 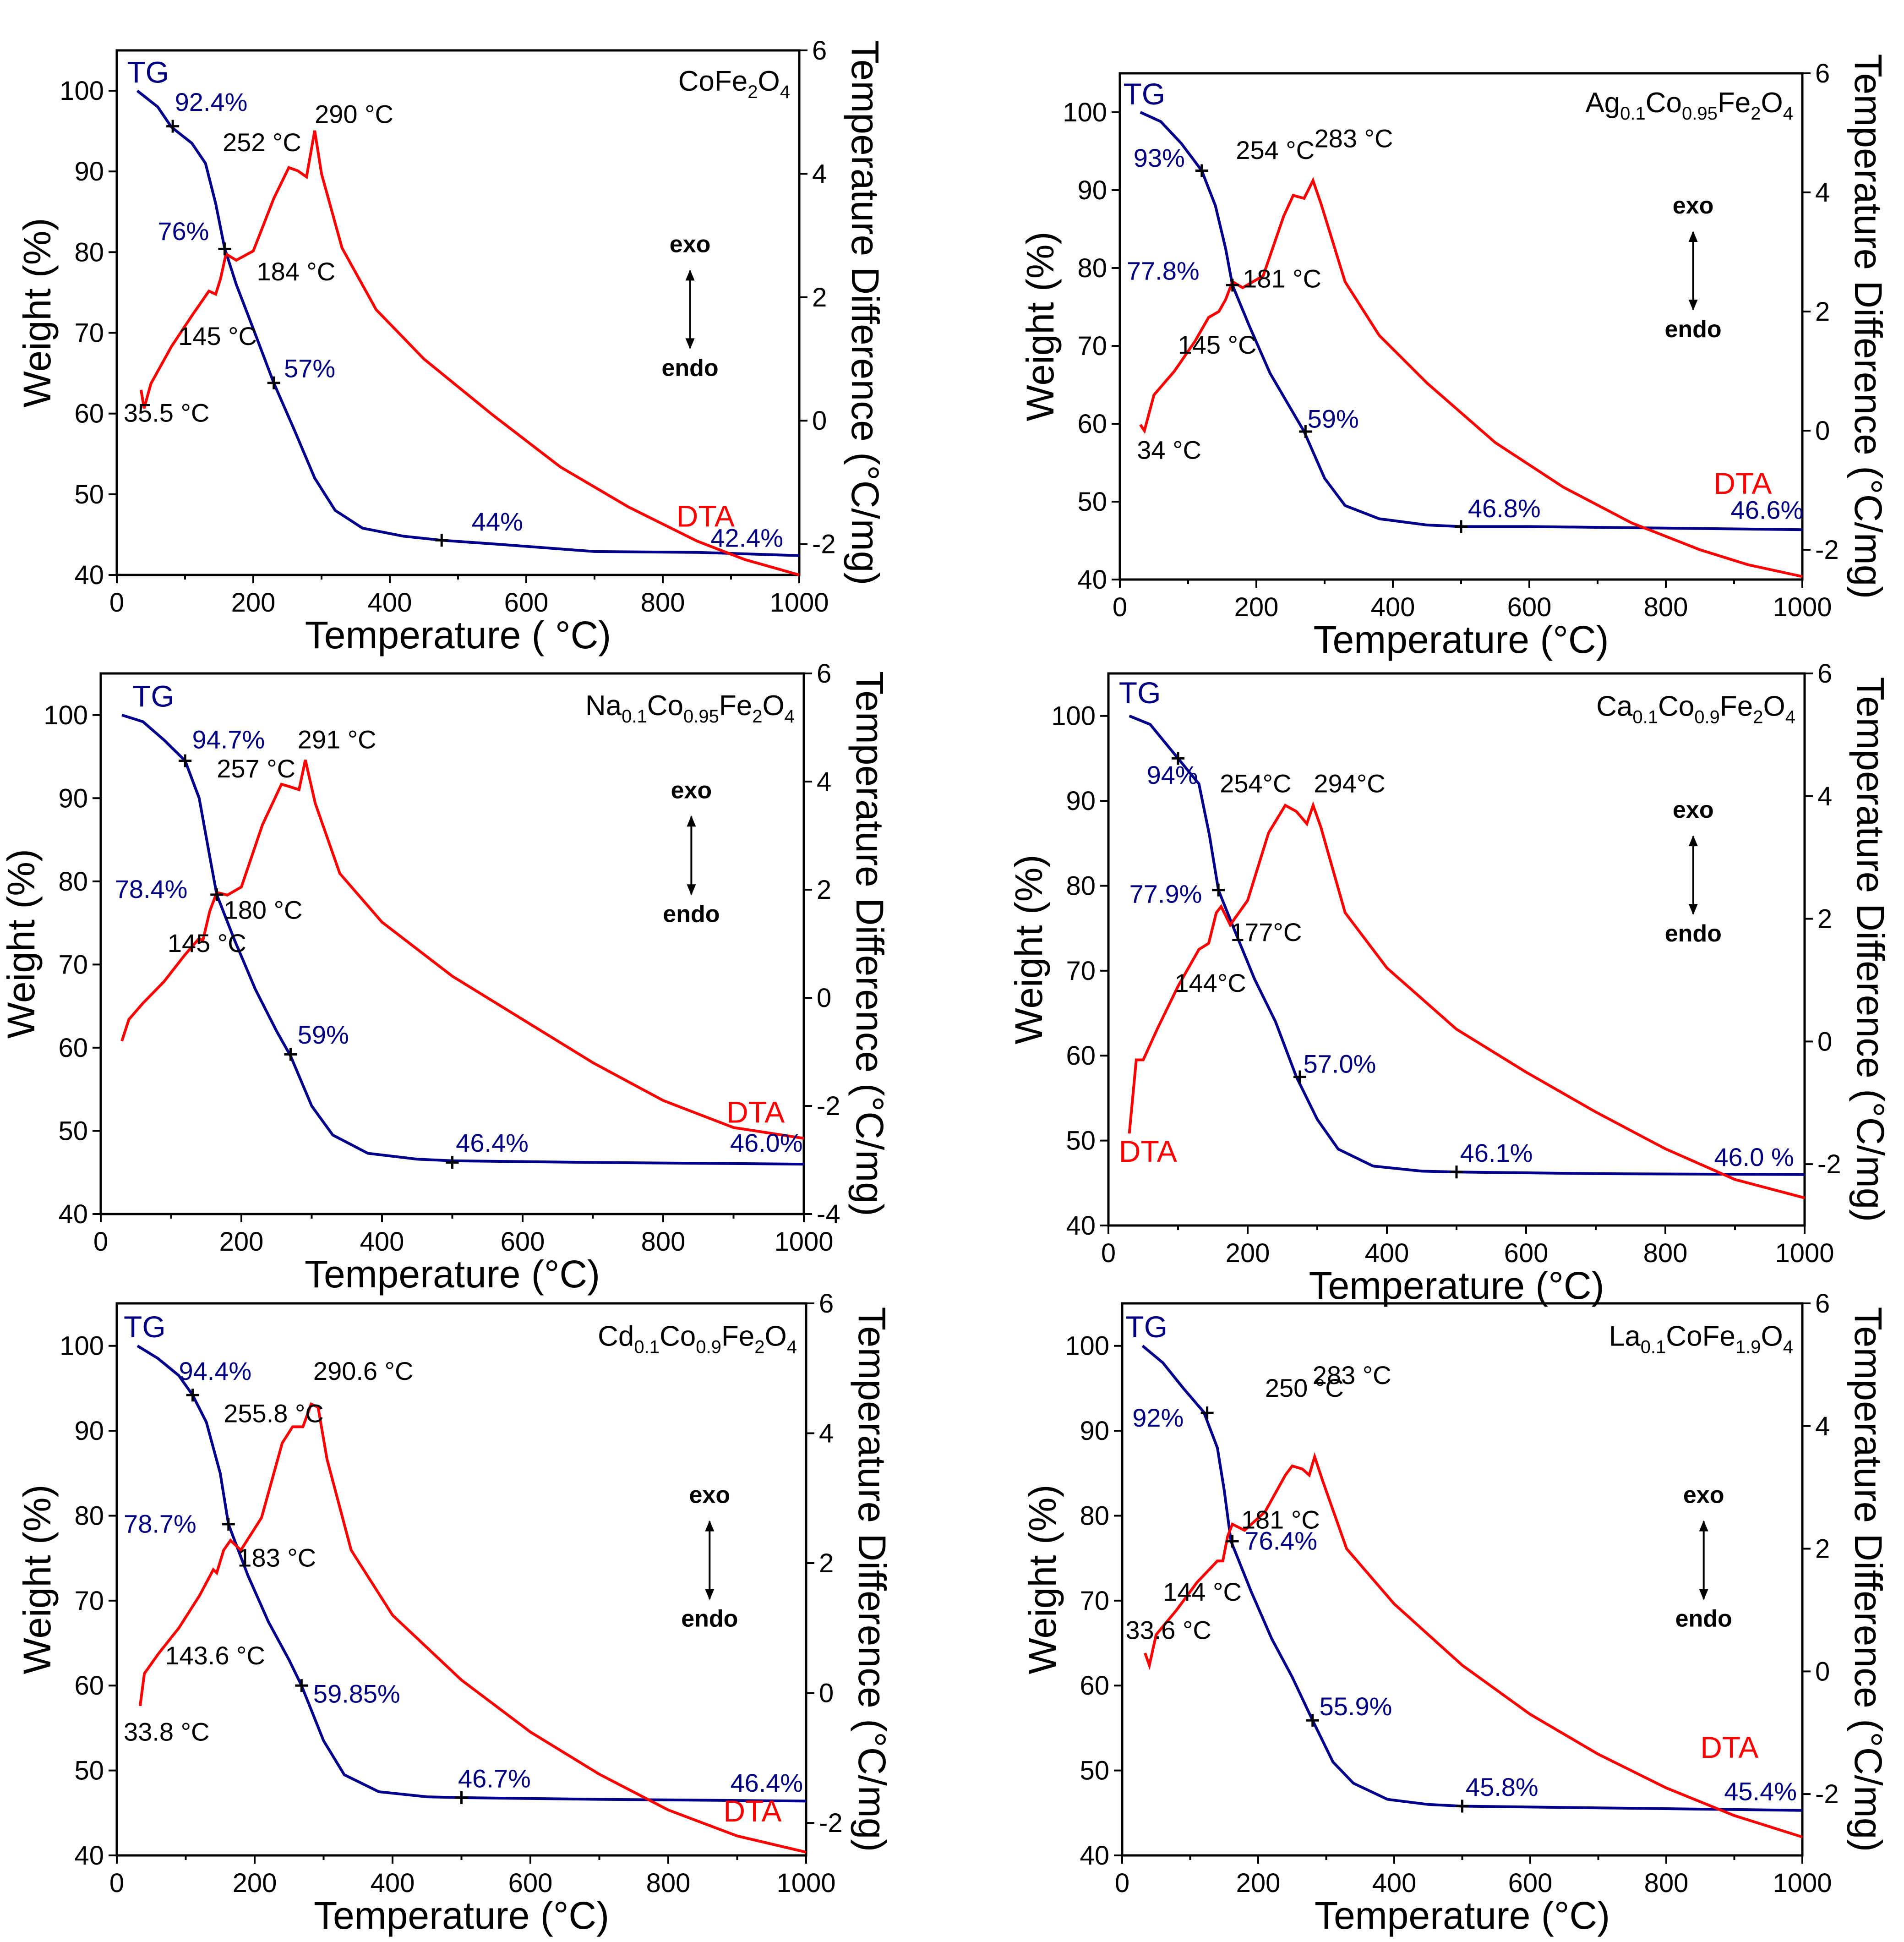 I want to click on composition-title: Cd0.1Co0.9Fe2O4, so click(x=697, y=1339).